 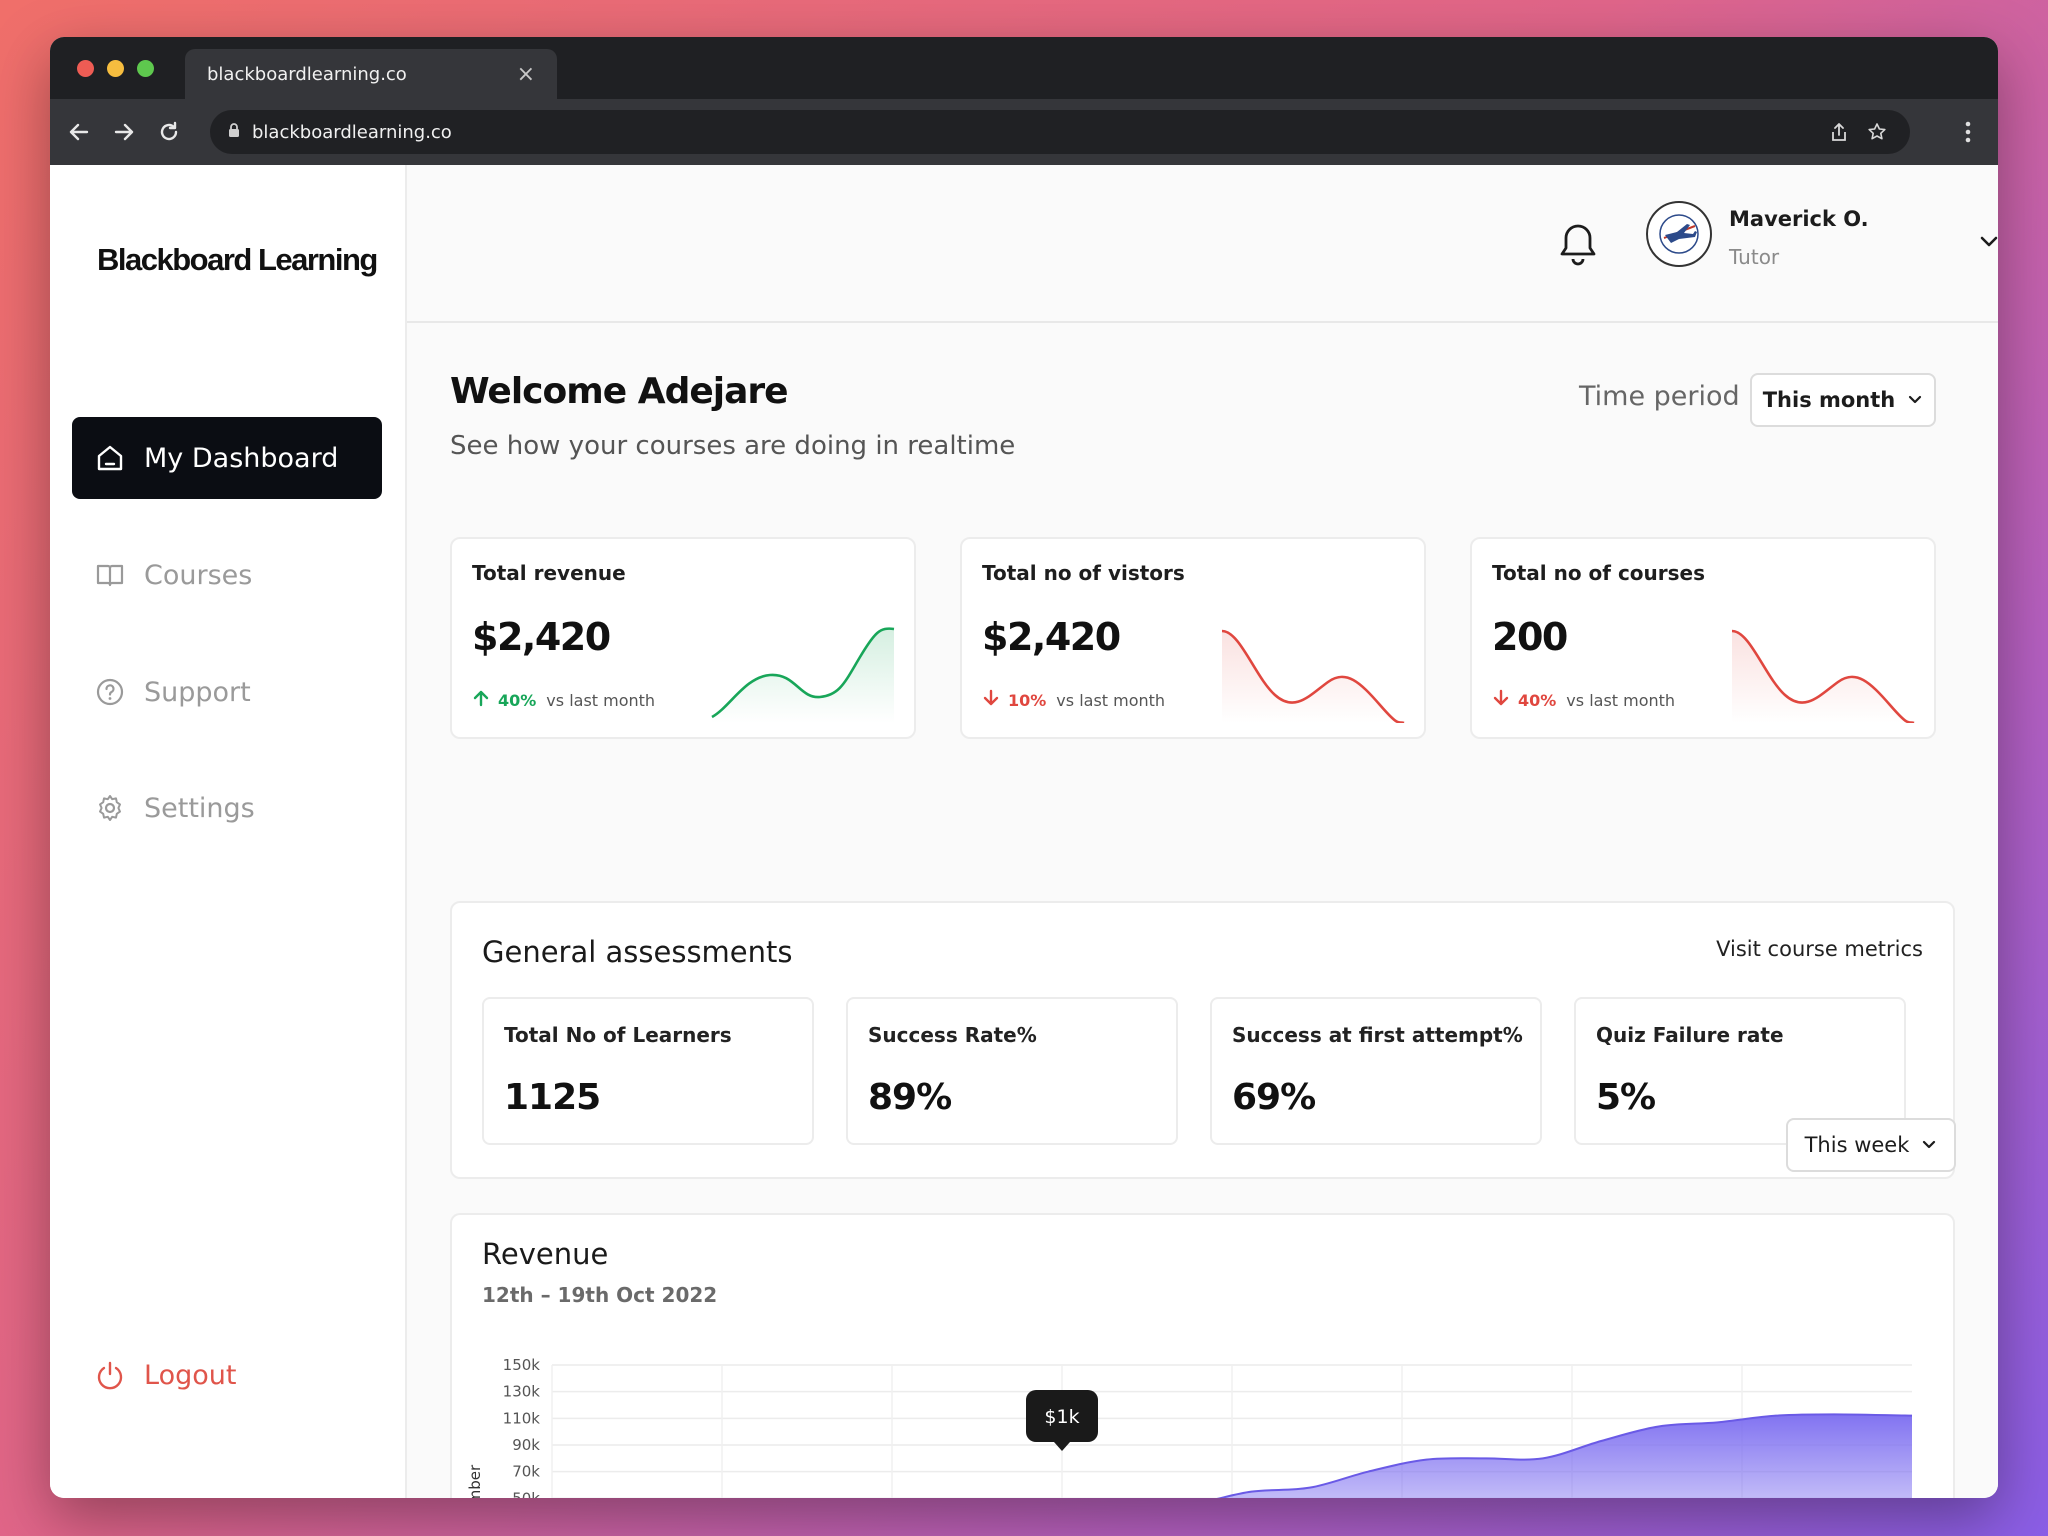 I want to click on sidebar-item-label: Settings, so click(x=199, y=808).